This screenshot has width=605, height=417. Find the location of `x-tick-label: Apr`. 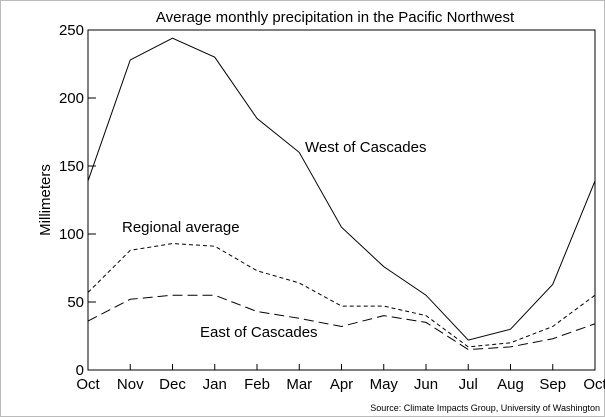

x-tick-label: Apr is located at coordinates (341, 384).